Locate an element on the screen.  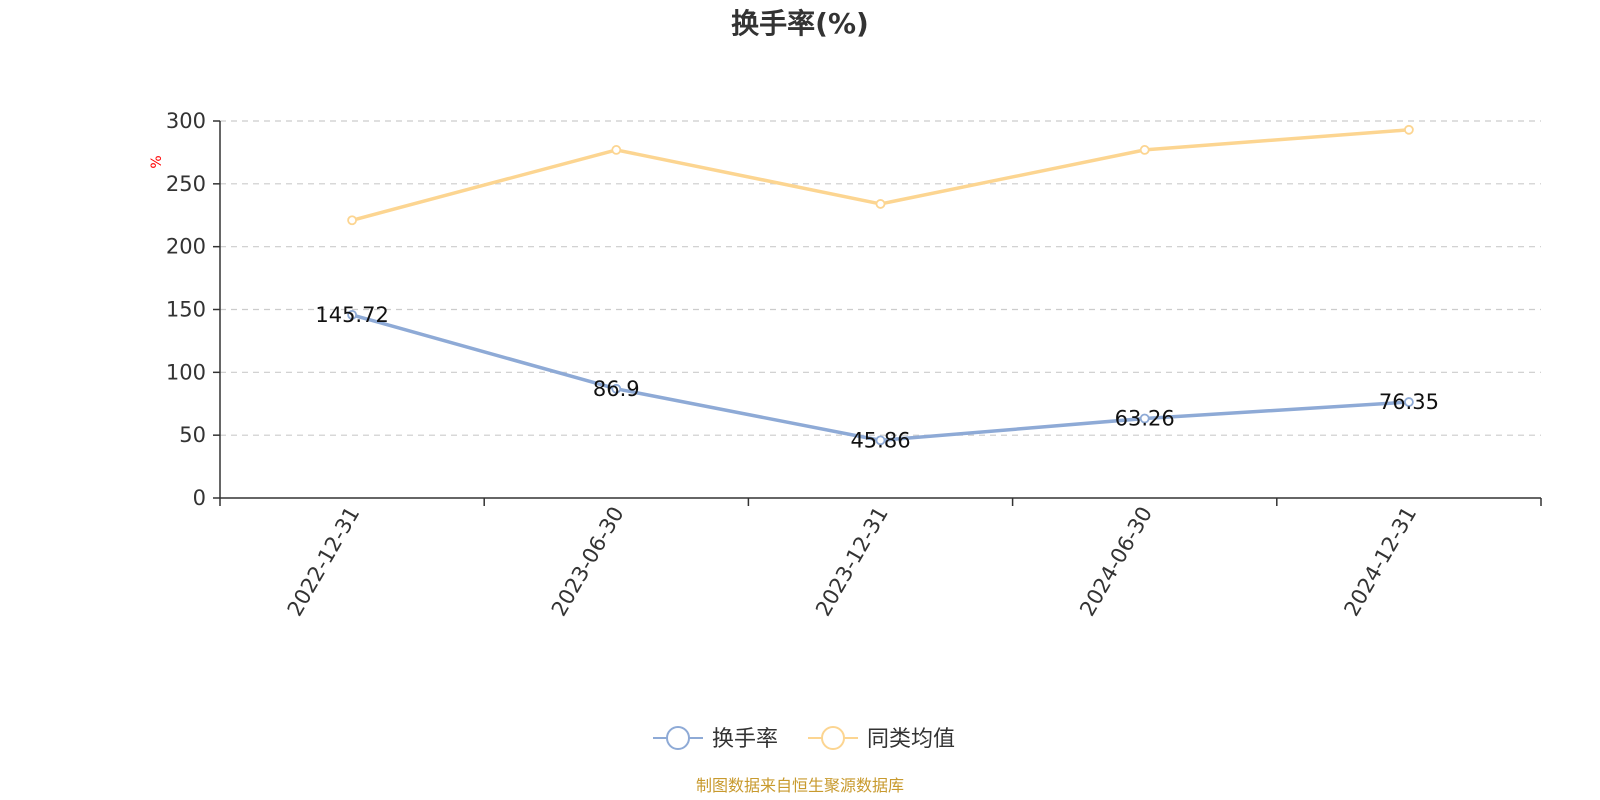
source-note: 制图数据来自恒生聚源数据库 is located at coordinates (800, 785).